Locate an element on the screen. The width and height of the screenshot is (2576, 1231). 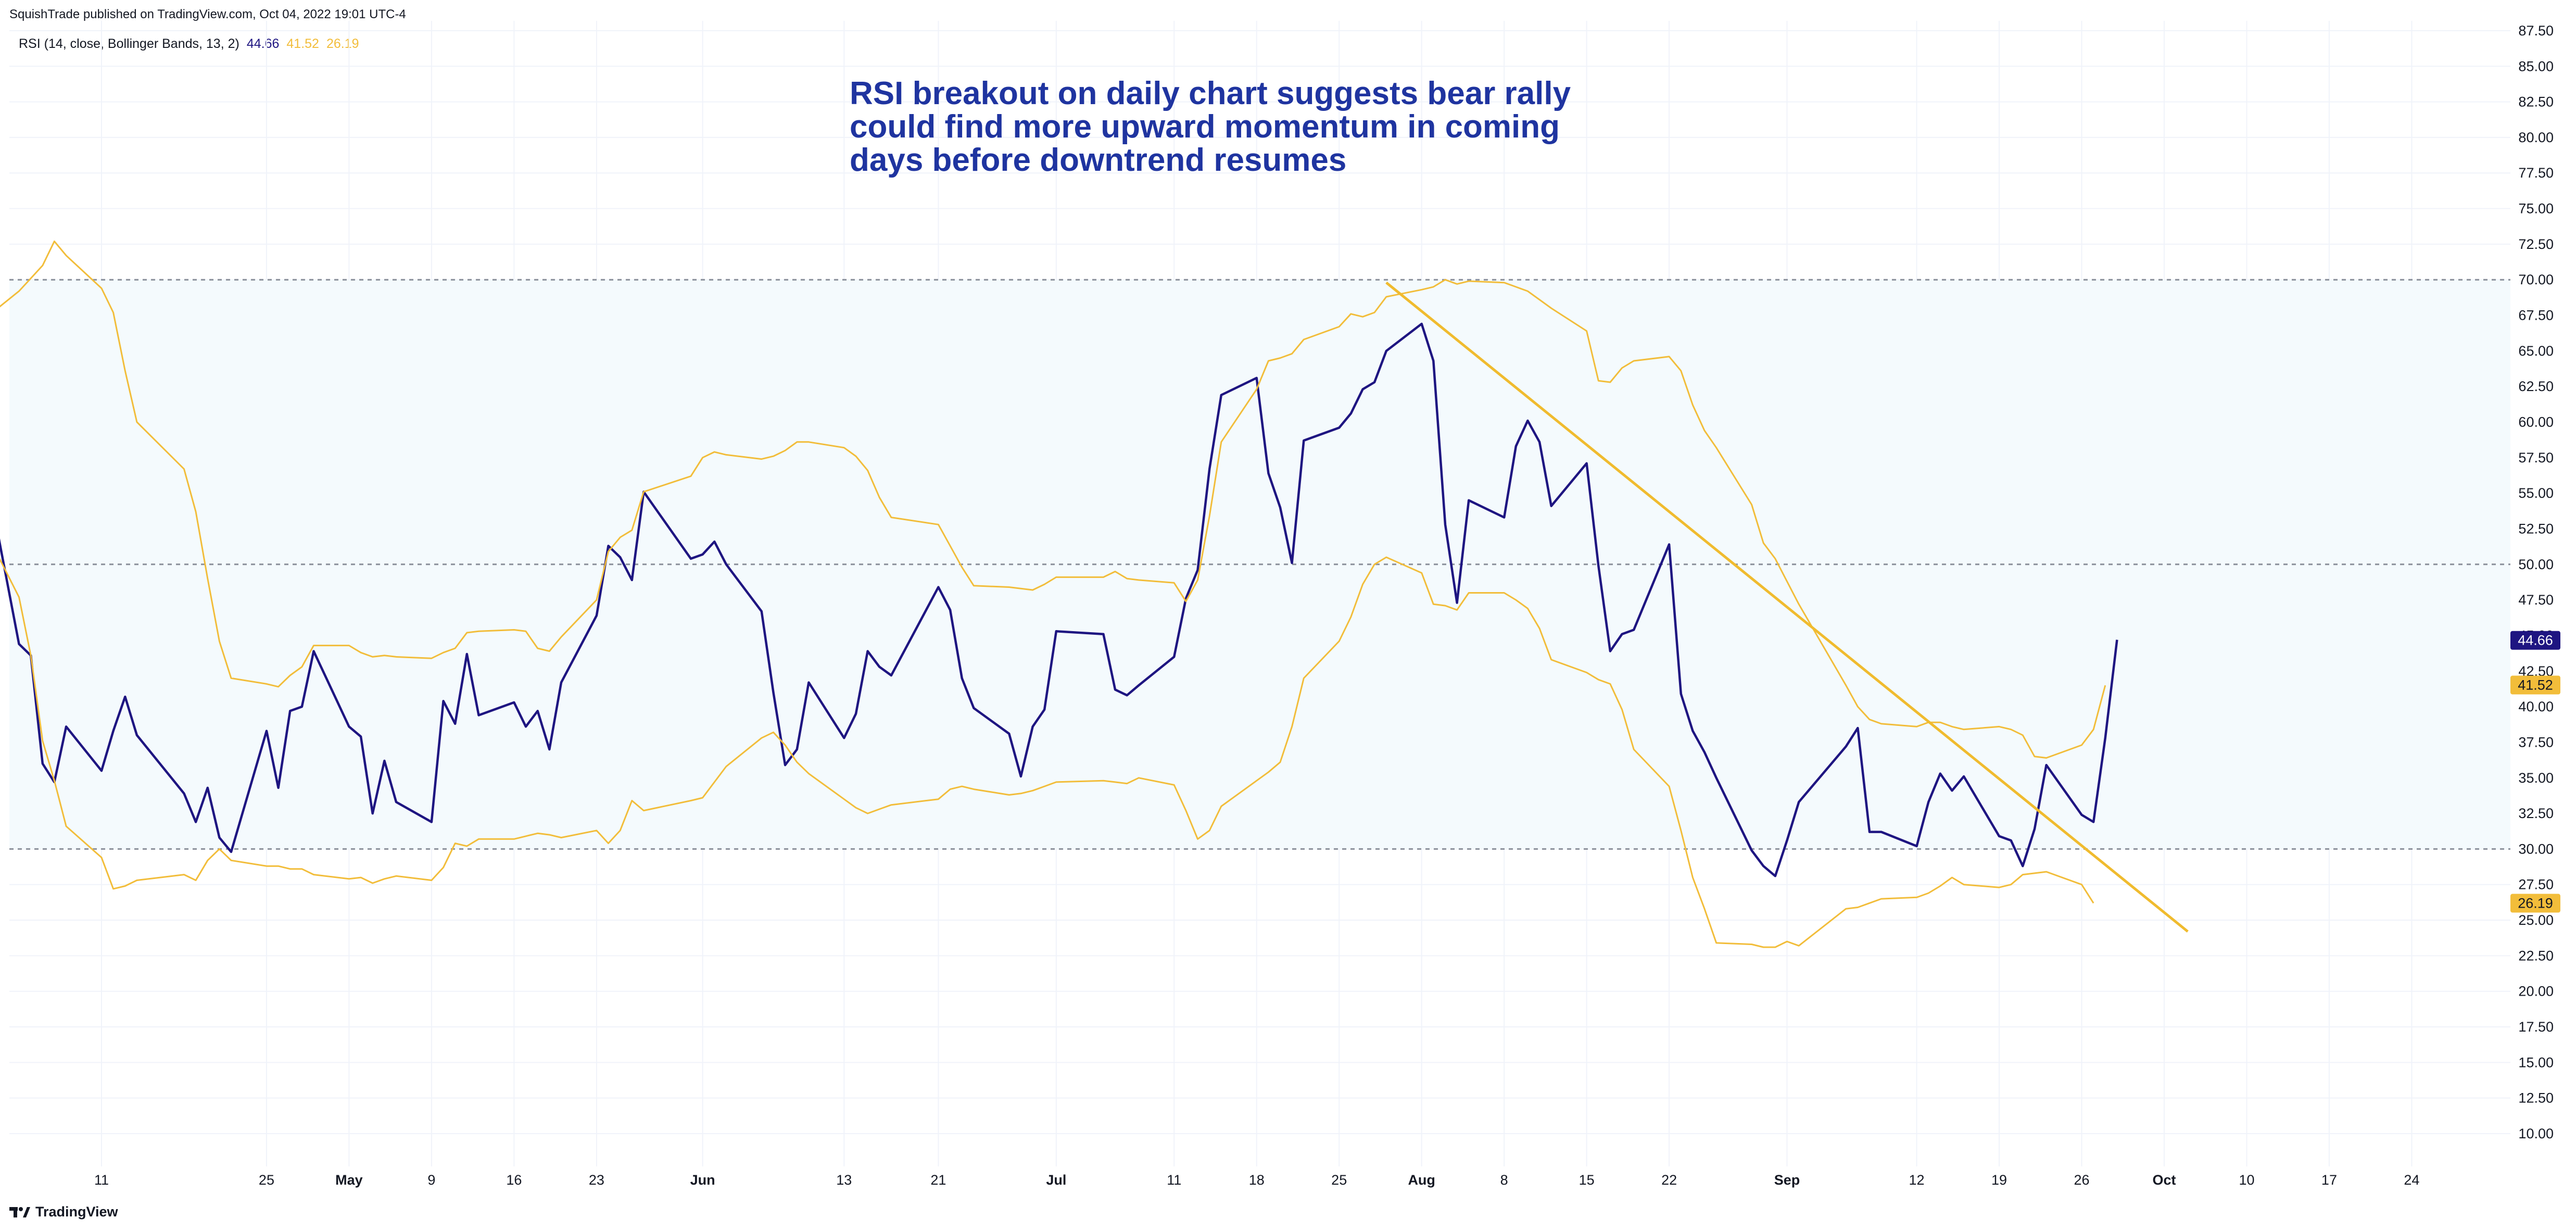
y-tick-label: 82.50 is located at coordinates (2536, 102).